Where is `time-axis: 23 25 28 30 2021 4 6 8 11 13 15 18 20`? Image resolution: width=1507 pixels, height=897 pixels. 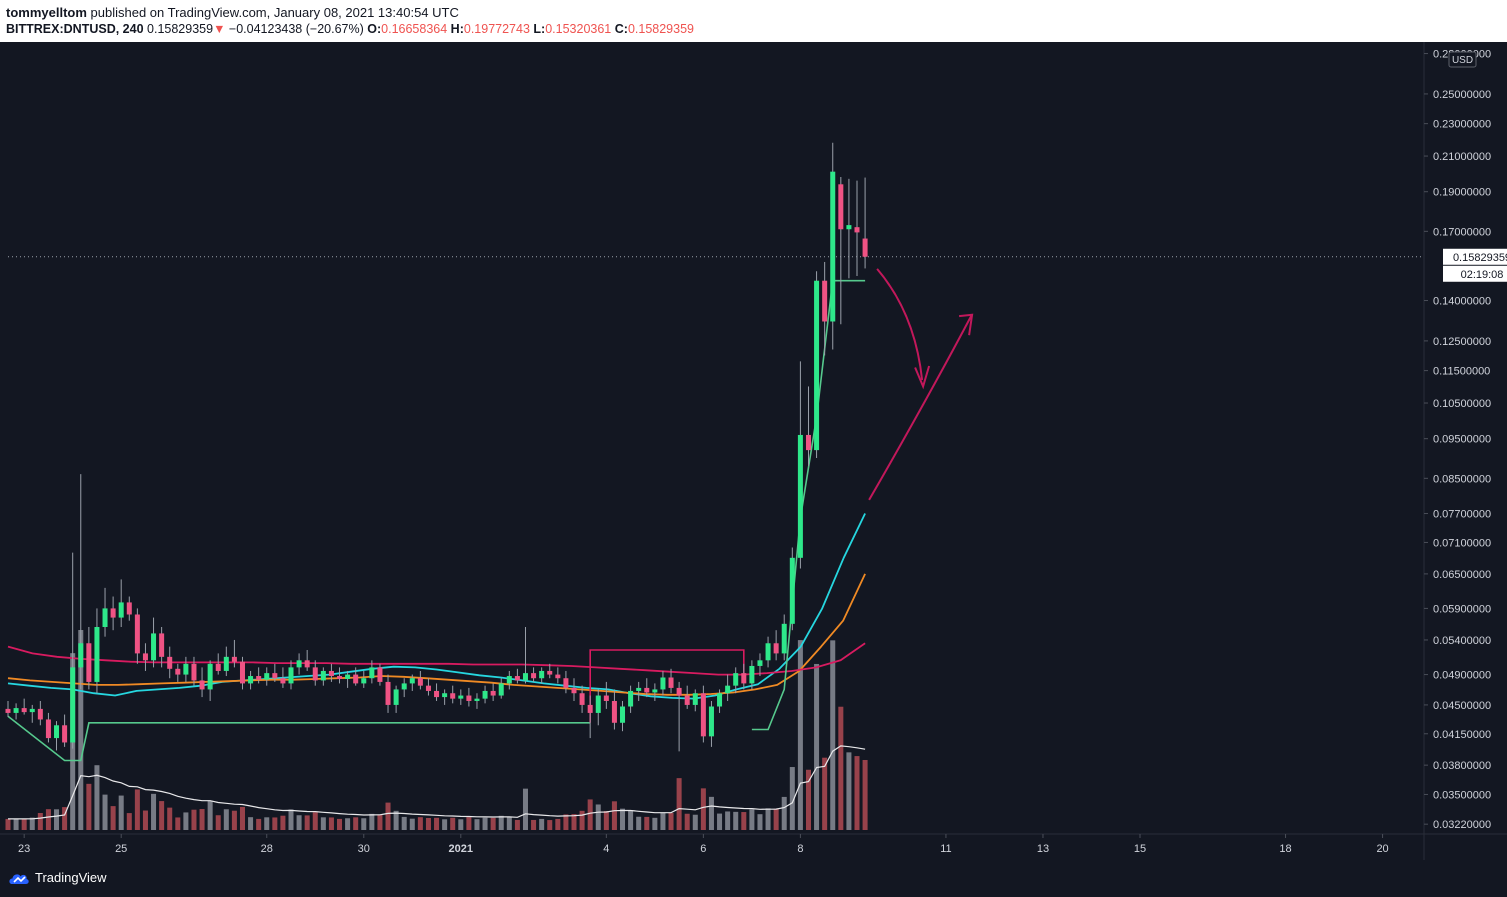
time-axis: 23 25 28 30 2021 4 6 8 11 13 15 18 20 is located at coordinates (703, 844).